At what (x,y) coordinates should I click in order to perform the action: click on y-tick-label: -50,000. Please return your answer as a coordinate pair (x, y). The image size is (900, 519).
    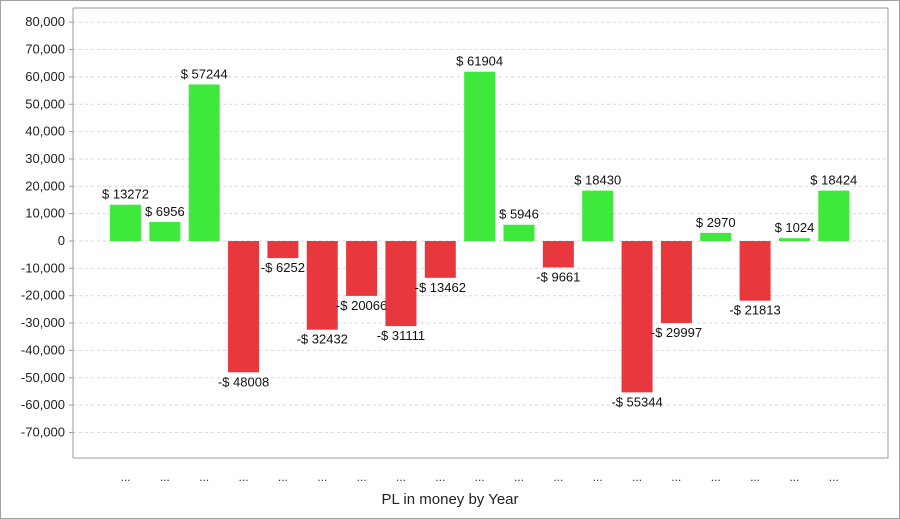
    Looking at the image, I should click on (43, 377).